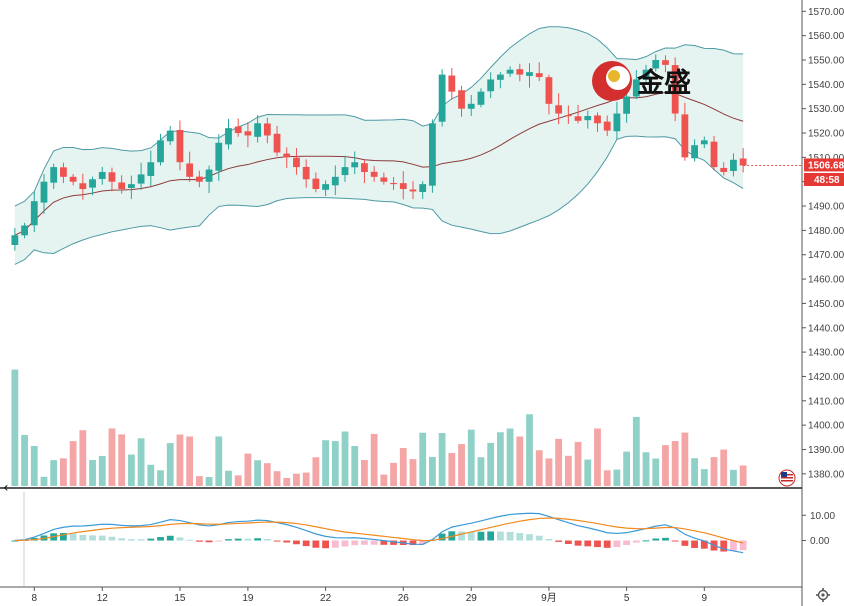 This screenshot has height=606, width=844. I want to click on price-tick-label: 1560.00, so click(826, 36).